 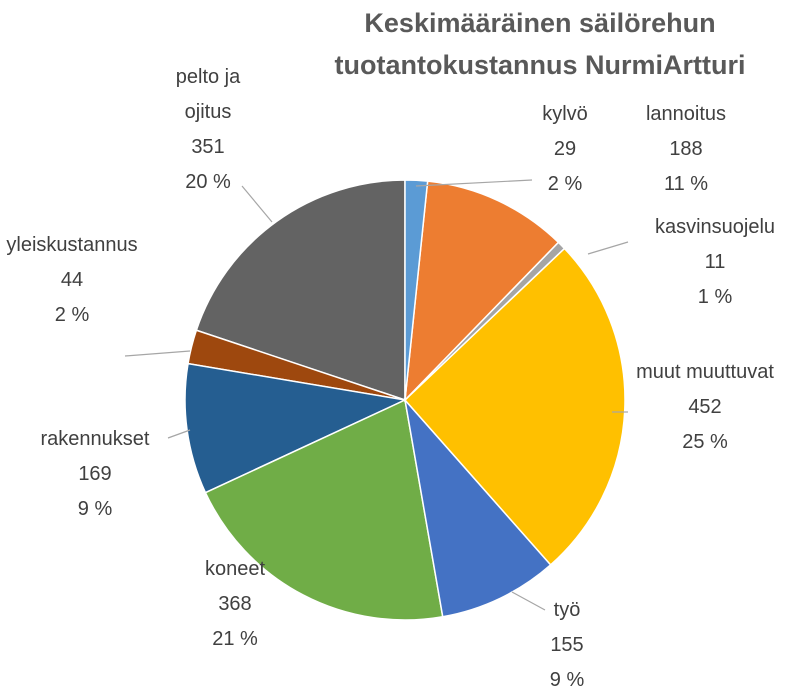 I want to click on category-label: koneet, so click(x=235, y=569).